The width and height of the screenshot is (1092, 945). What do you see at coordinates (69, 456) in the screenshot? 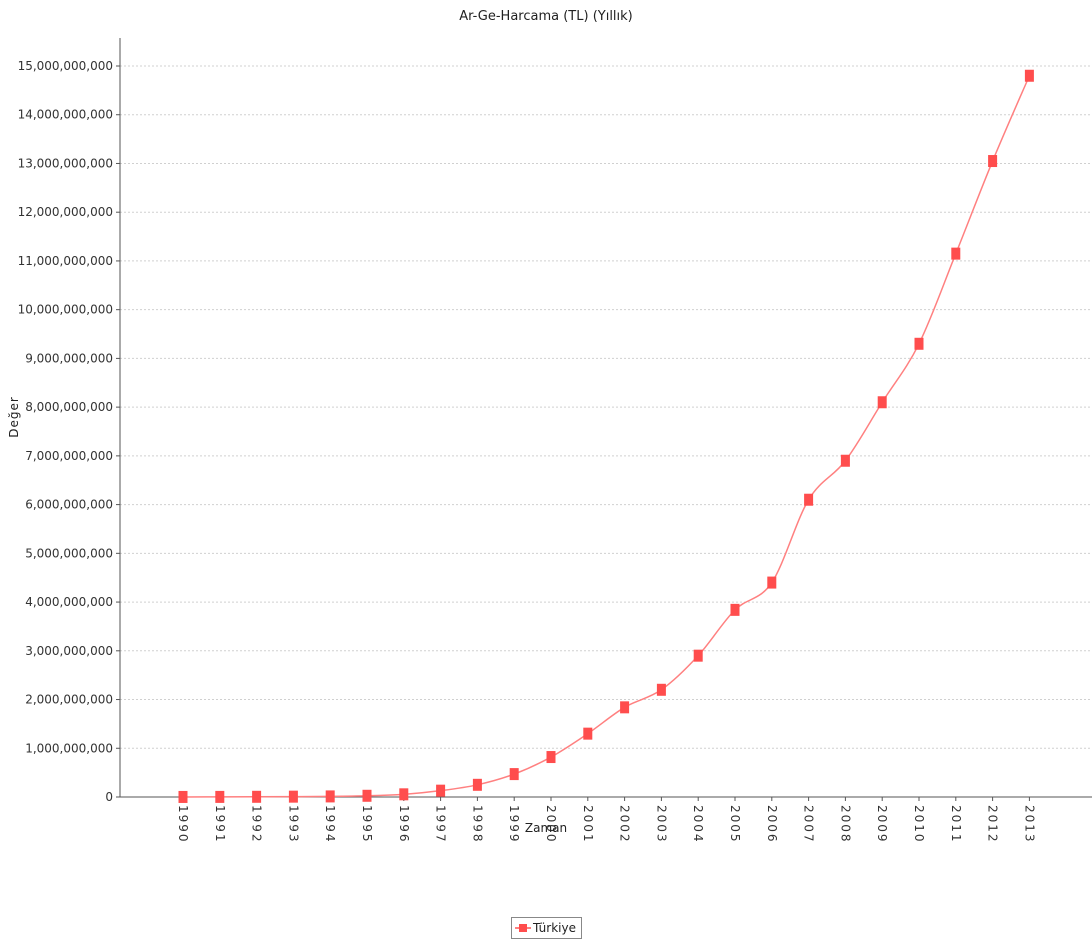
I see `y-tick-label: 7,000,000,000` at bounding box center [69, 456].